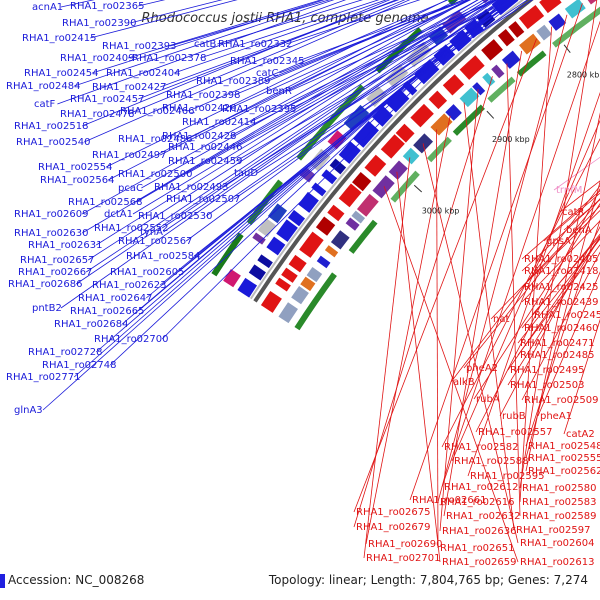  I want to click on forward-gene-label: RHA1_ro02415, so click(59, 38).